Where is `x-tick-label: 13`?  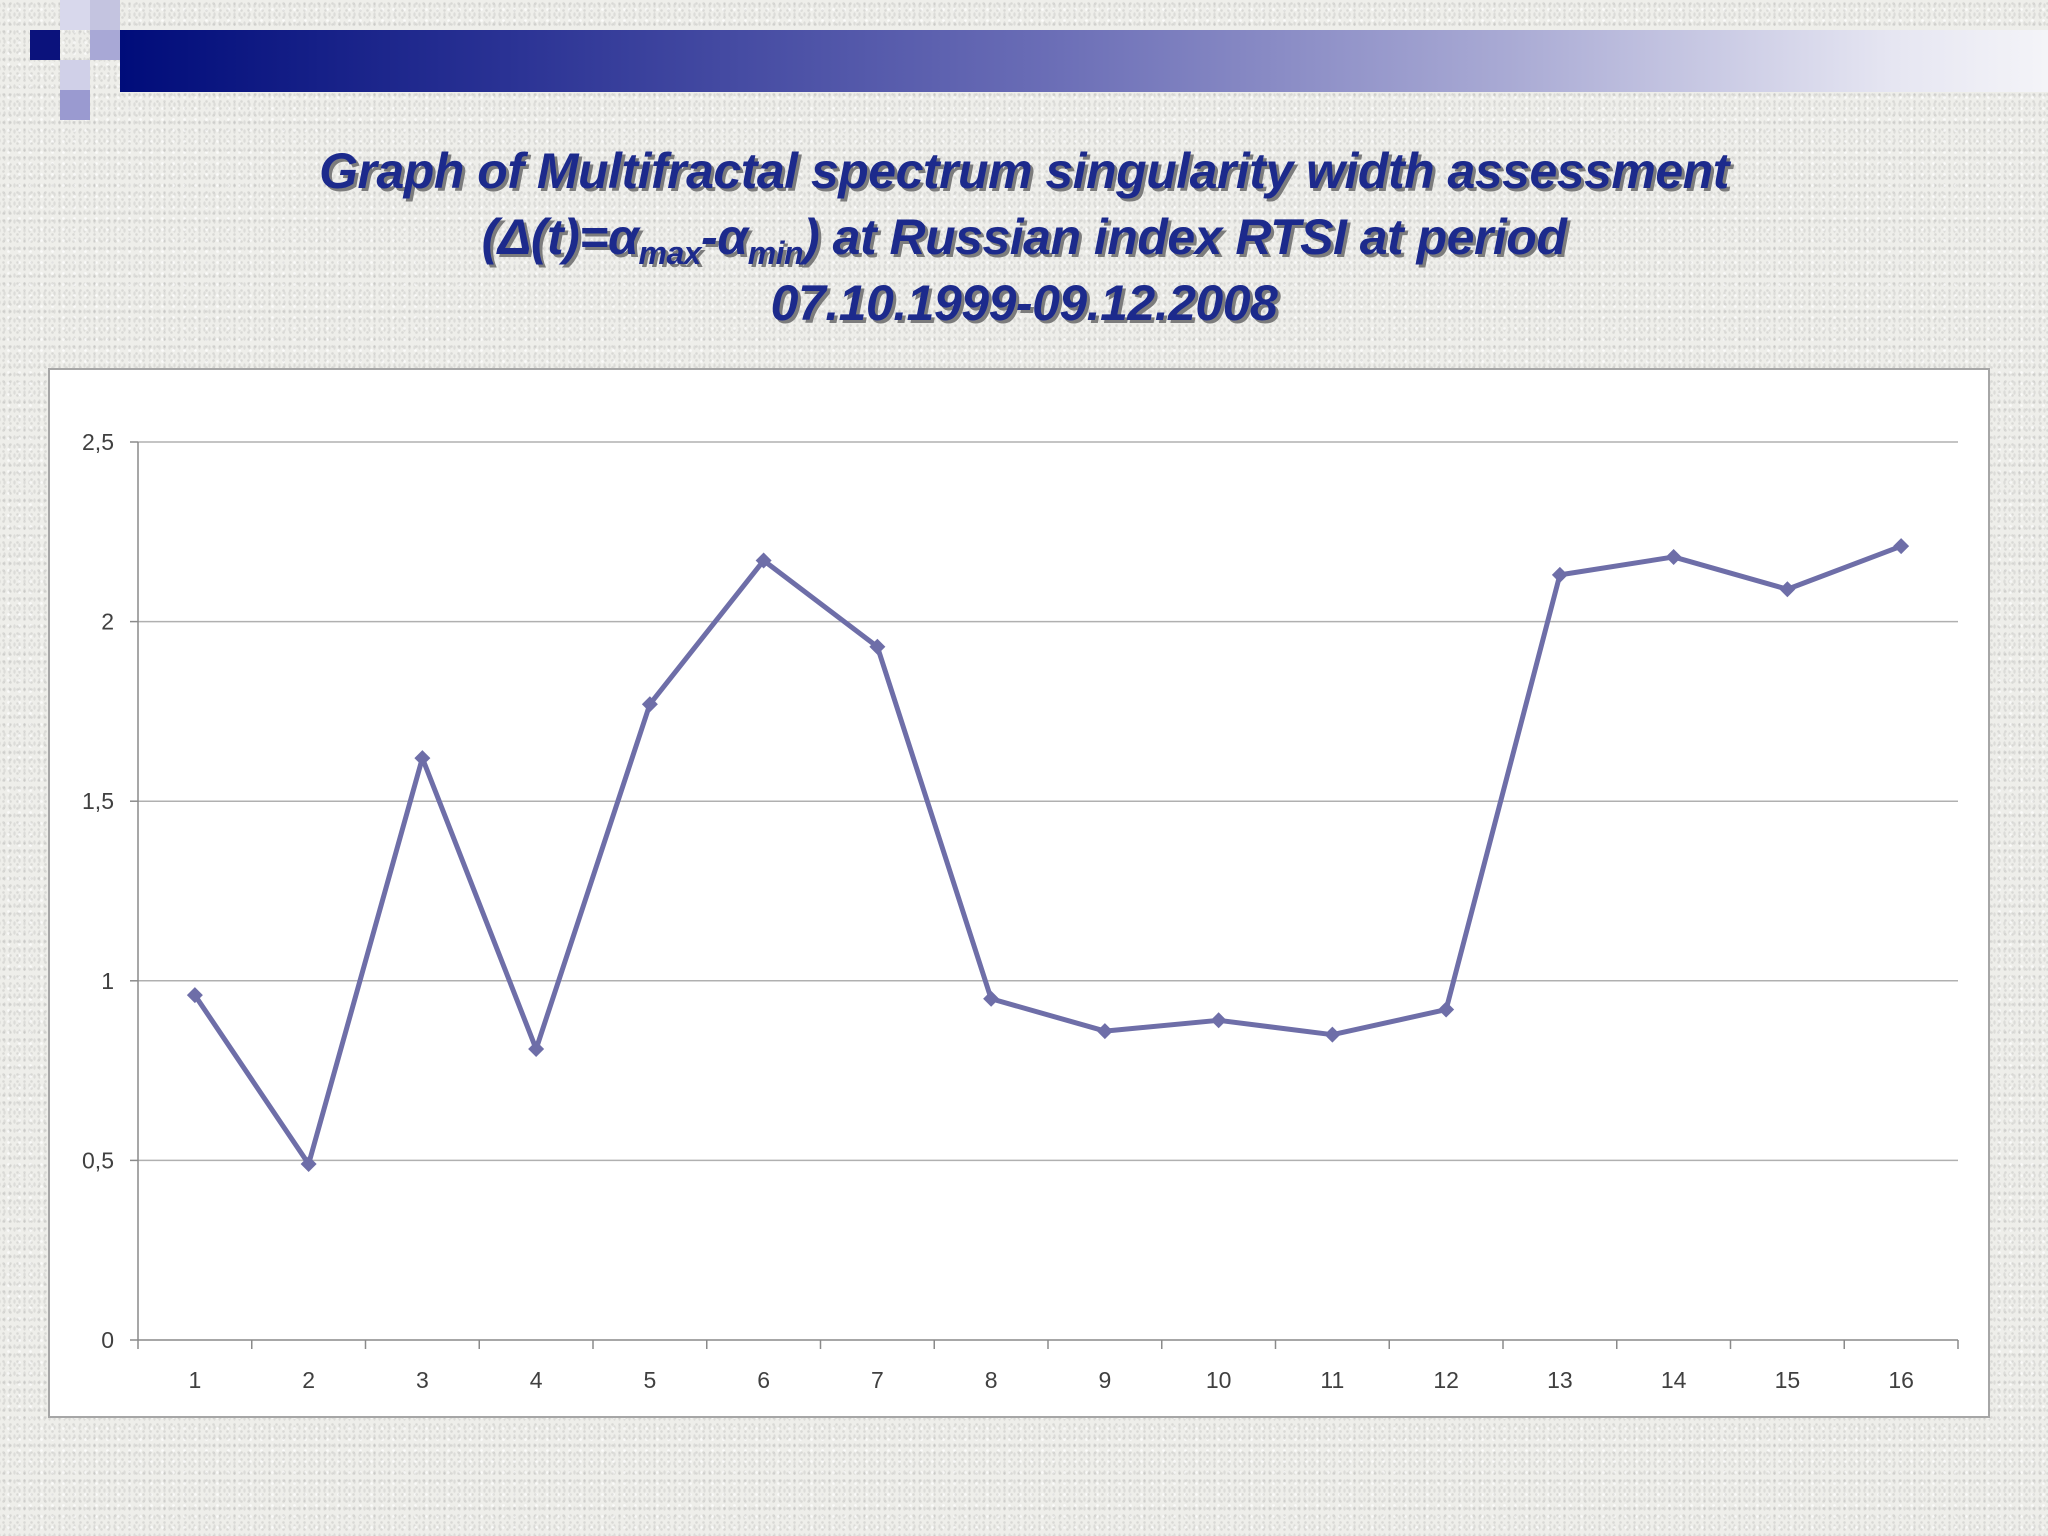
x-tick-label: 13 is located at coordinates (1560, 1380).